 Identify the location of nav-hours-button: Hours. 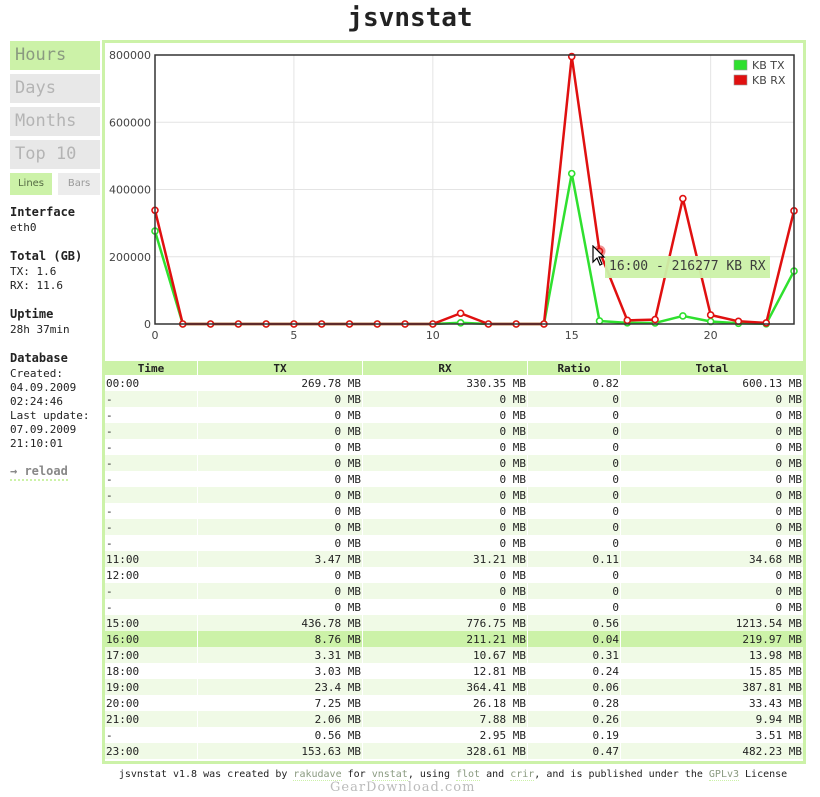
(55, 55).